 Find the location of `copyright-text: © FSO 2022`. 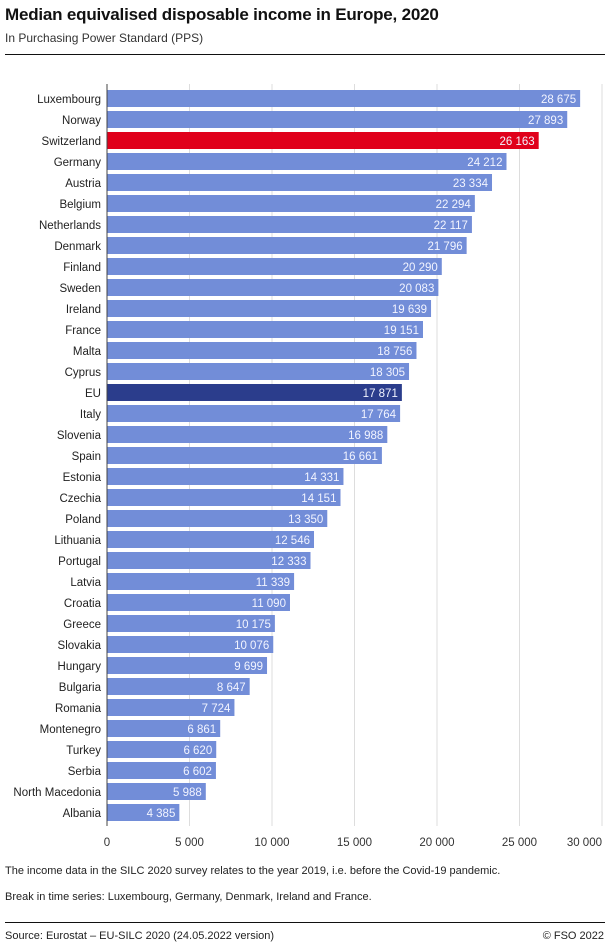

copyright-text: © FSO 2022 is located at coordinates (573, 936).